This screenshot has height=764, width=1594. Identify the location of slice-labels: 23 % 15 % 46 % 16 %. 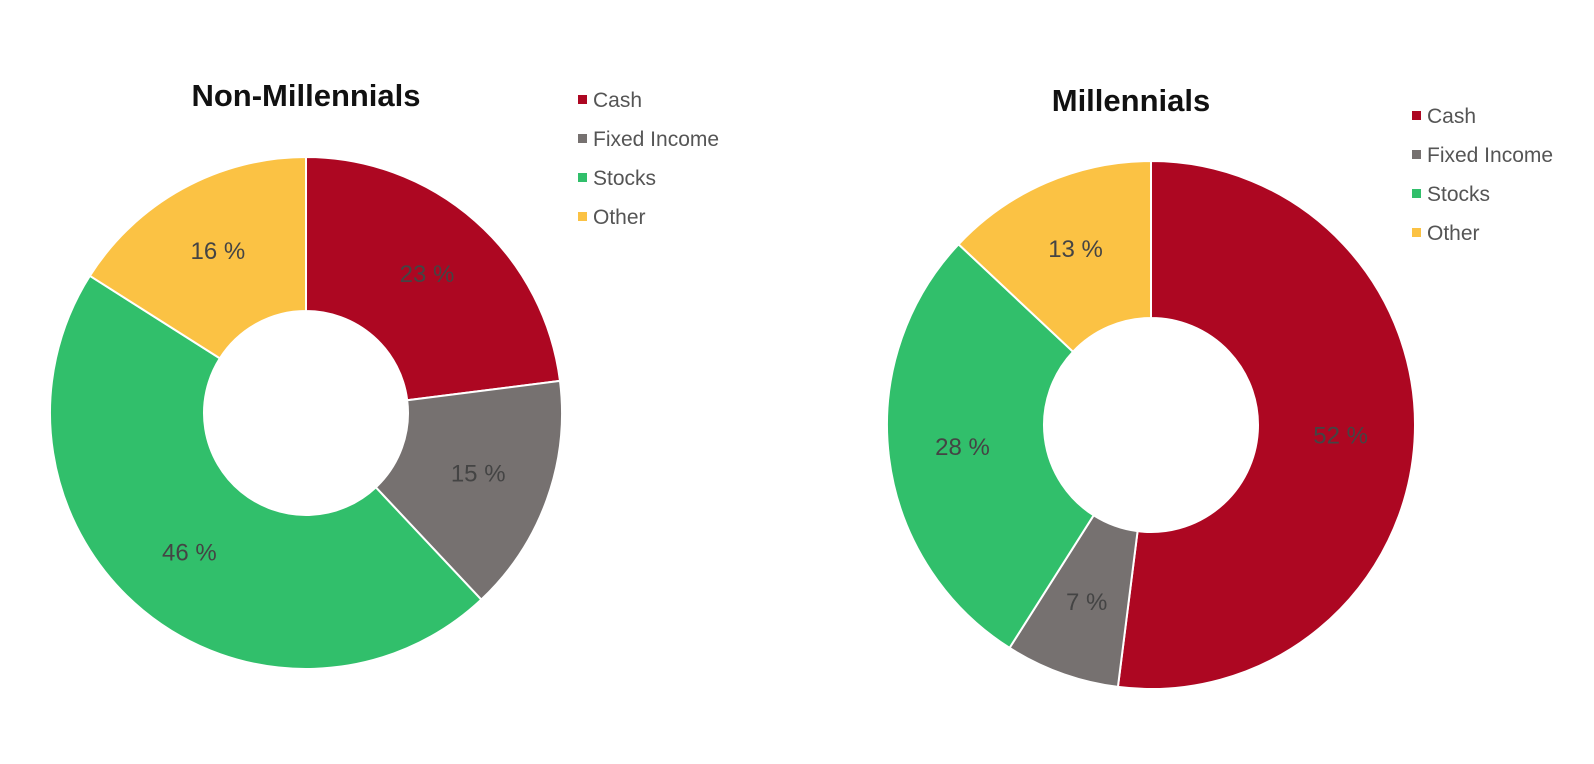
(334, 402).